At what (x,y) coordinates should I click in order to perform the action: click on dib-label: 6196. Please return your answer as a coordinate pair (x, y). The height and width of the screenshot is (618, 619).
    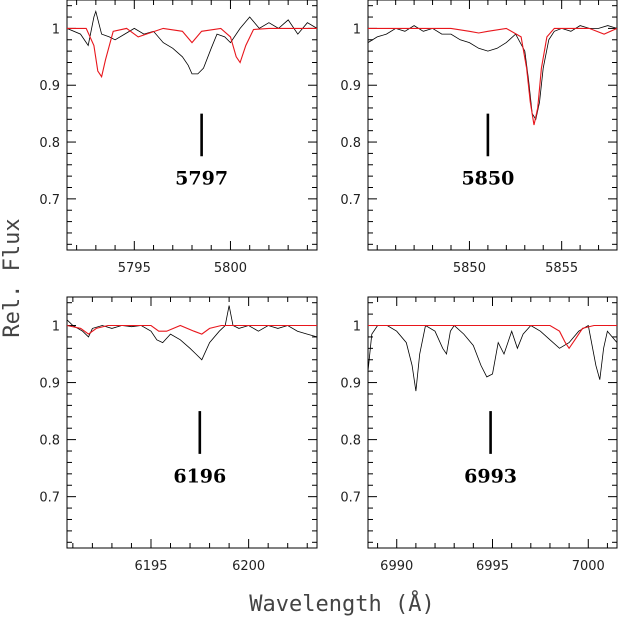
    Looking at the image, I should click on (199, 476).